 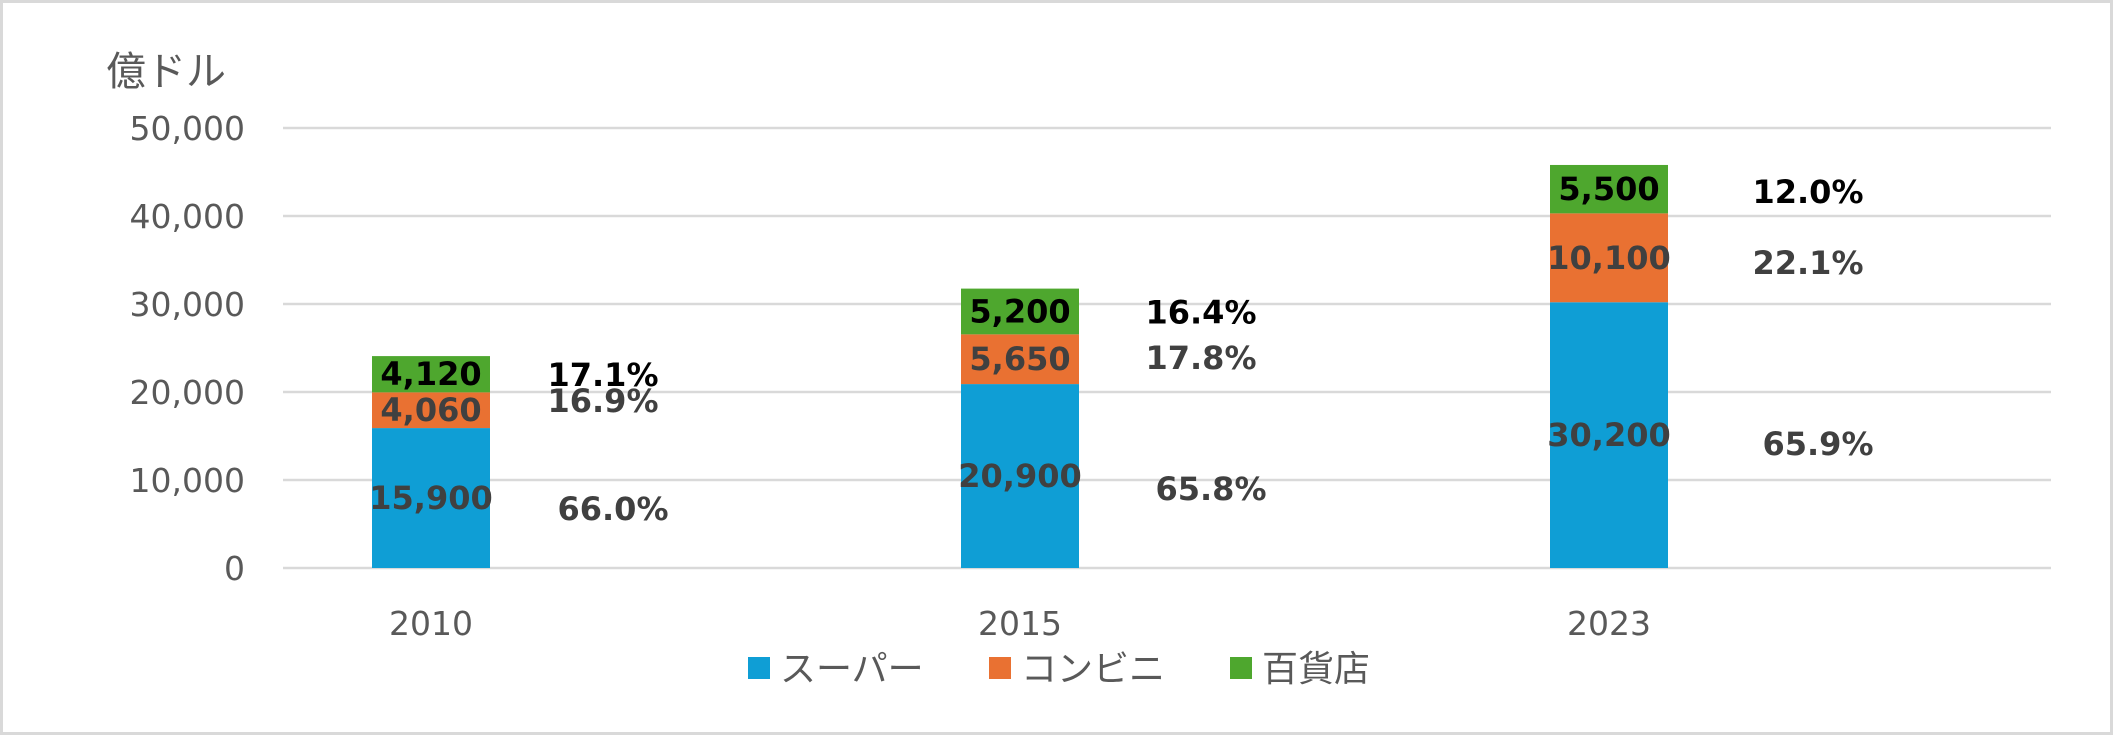 What do you see at coordinates (1093, 669) in the screenshot?
I see `legend-label: コンビニ` at bounding box center [1093, 669].